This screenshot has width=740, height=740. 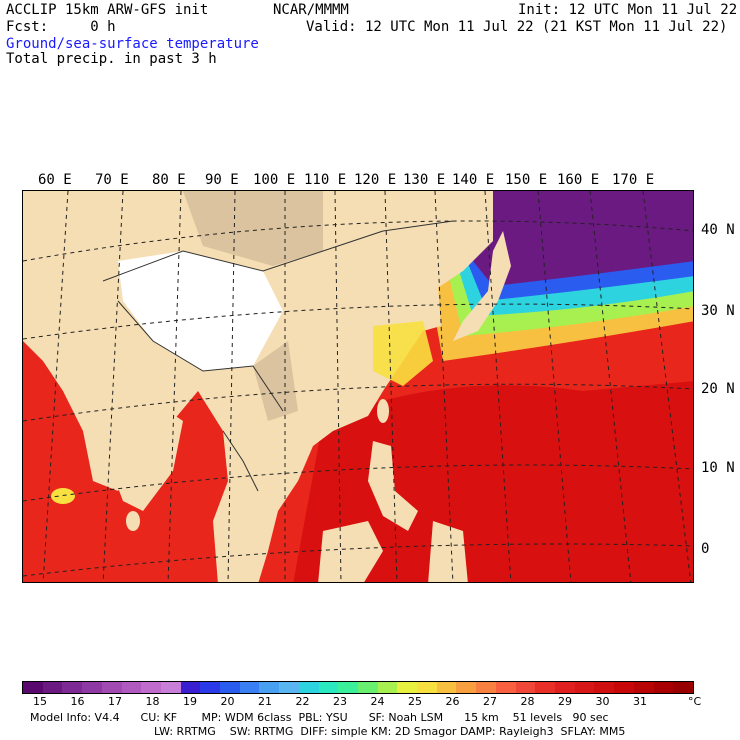 I want to click on lat-label: 40 N, so click(x=718, y=230).